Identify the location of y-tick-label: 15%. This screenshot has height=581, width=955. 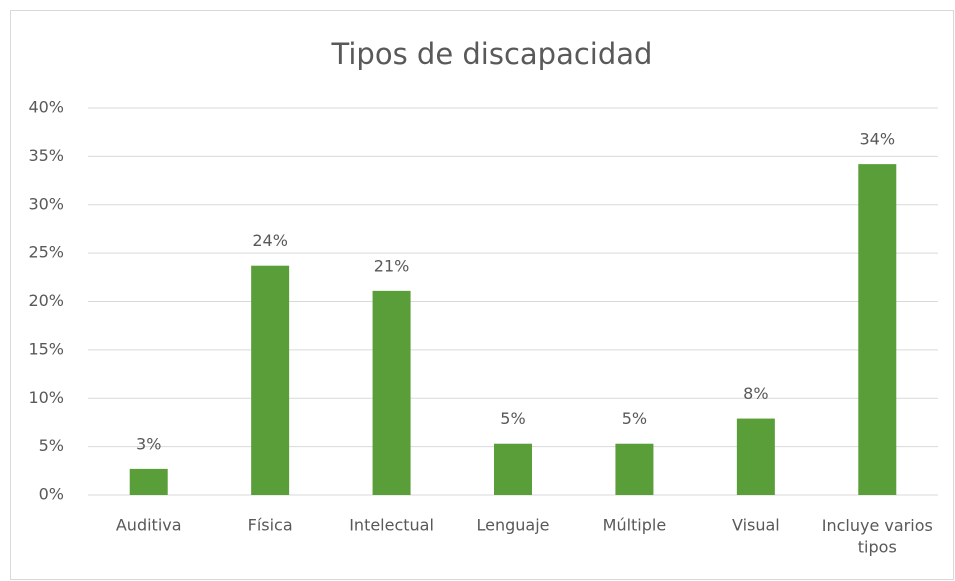
(46, 348).